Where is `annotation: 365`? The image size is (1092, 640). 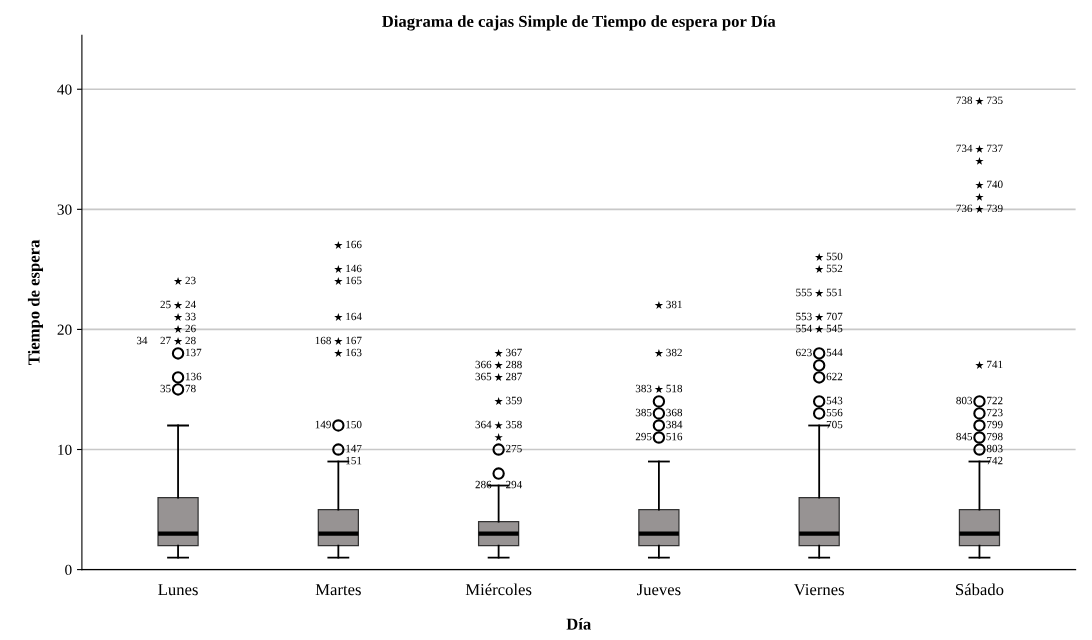
annotation: 365 is located at coordinates (483, 376).